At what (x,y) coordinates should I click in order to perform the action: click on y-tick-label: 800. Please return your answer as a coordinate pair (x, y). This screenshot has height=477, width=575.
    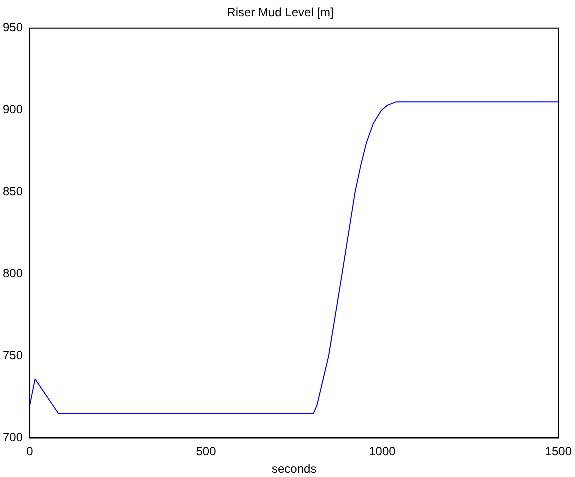
    Looking at the image, I should click on (13, 273).